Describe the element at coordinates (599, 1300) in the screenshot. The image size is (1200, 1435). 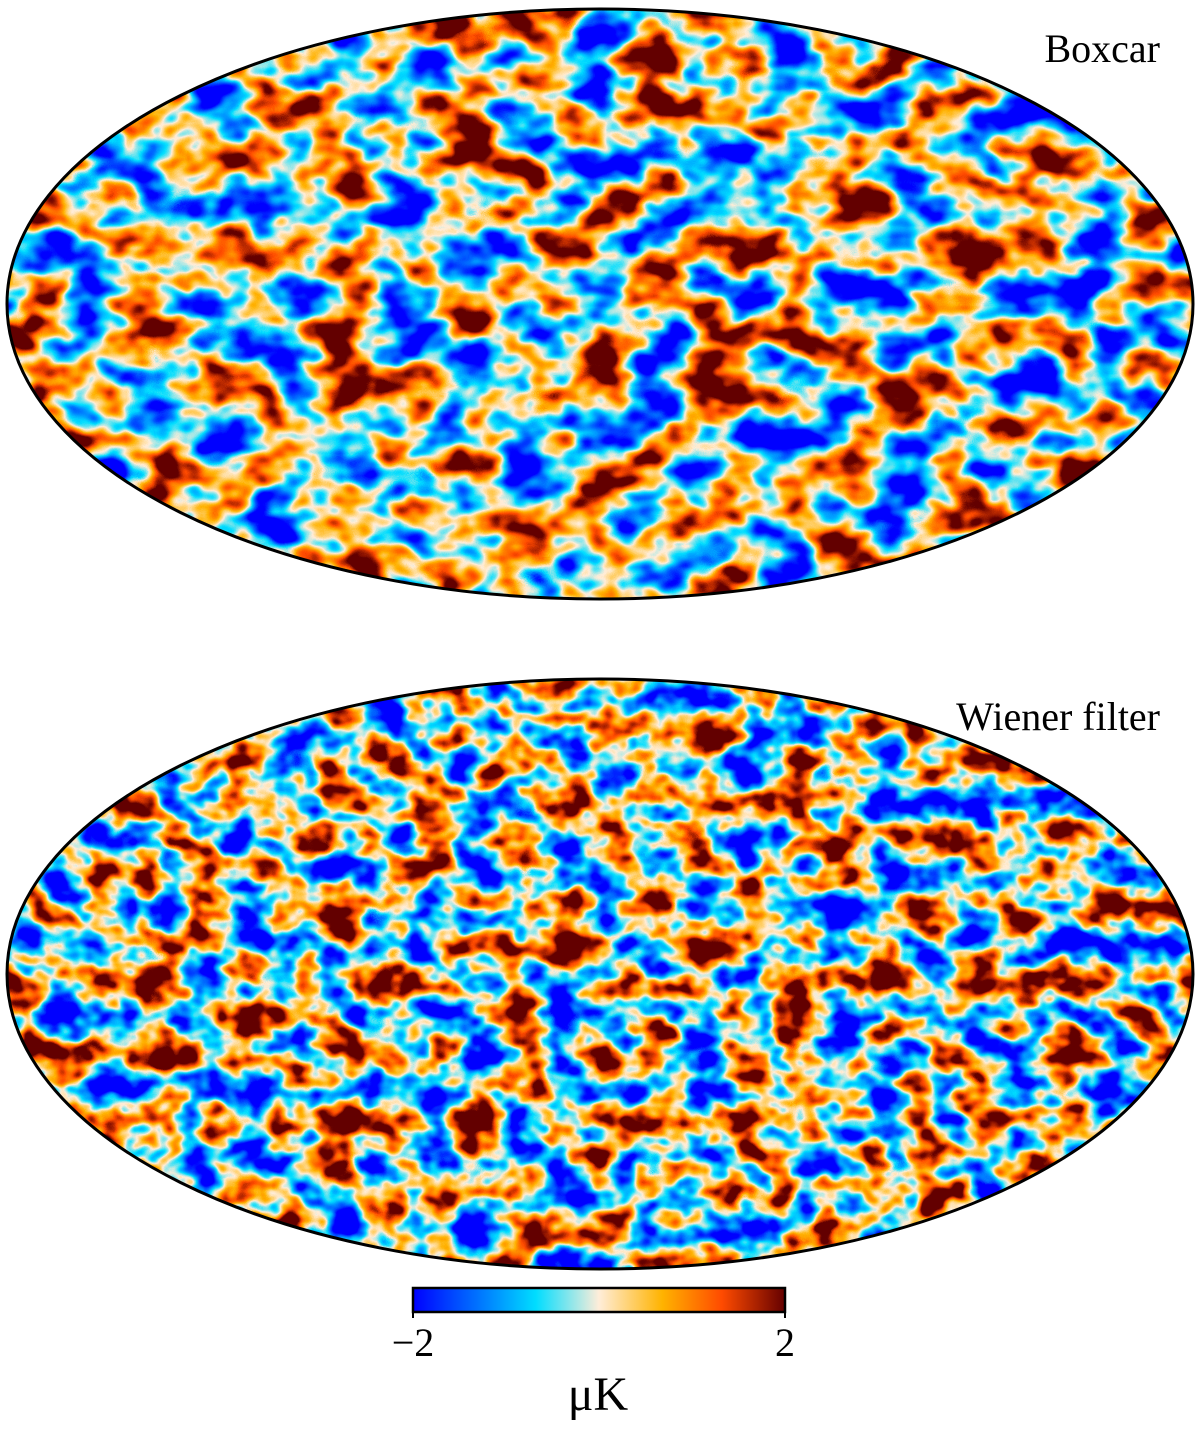
I see `colorbar` at that location.